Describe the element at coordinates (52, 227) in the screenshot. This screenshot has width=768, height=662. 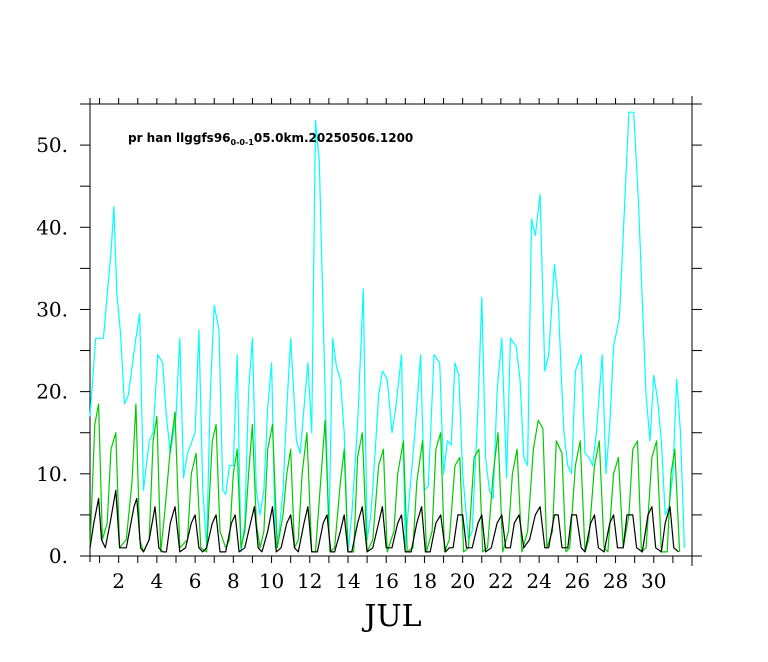
I see `y-tick-label: 40.` at that location.